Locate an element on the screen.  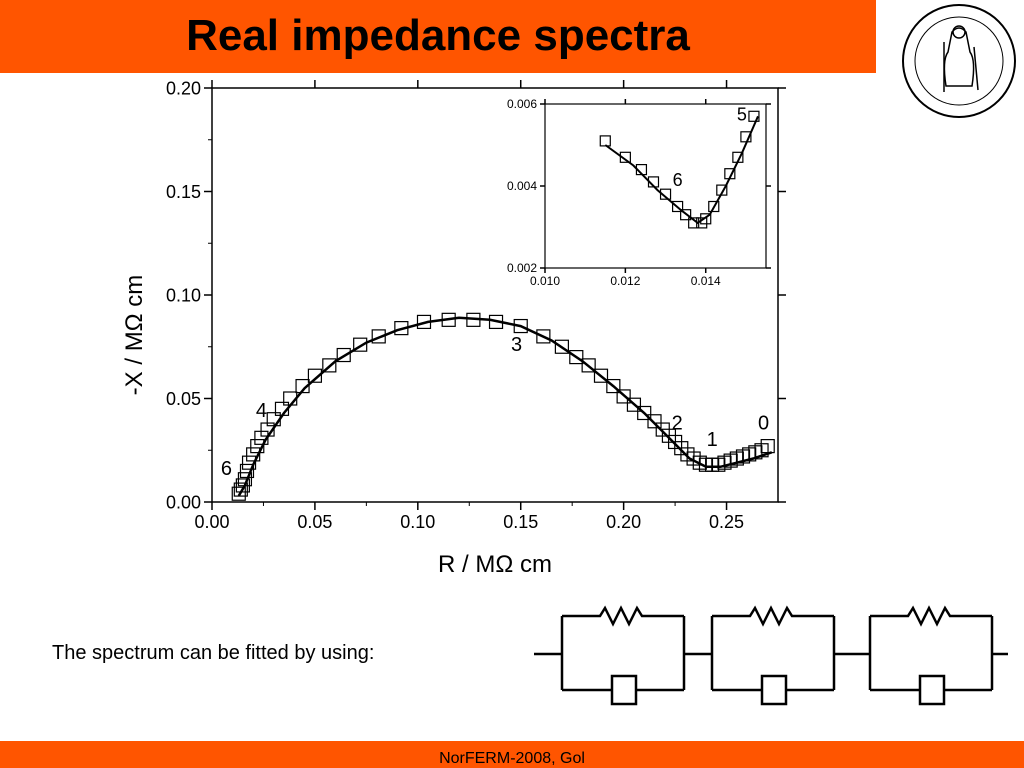
slide-title: Real impedance spectra is located at coordinates (438, 35).